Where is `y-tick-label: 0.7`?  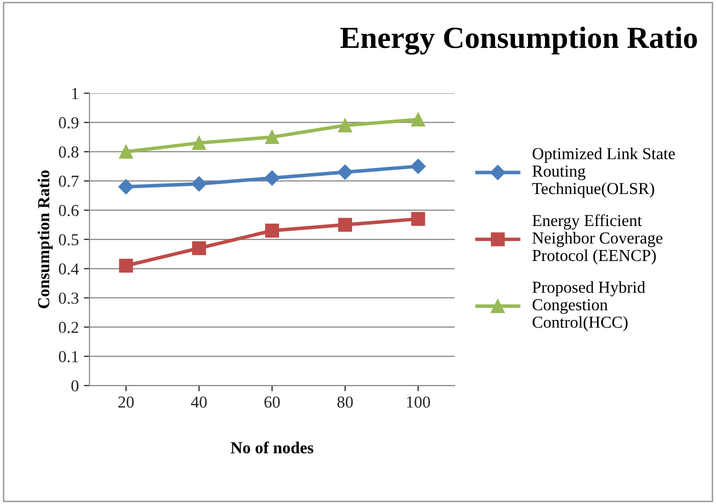 y-tick-label: 0.7 is located at coordinates (68, 181).